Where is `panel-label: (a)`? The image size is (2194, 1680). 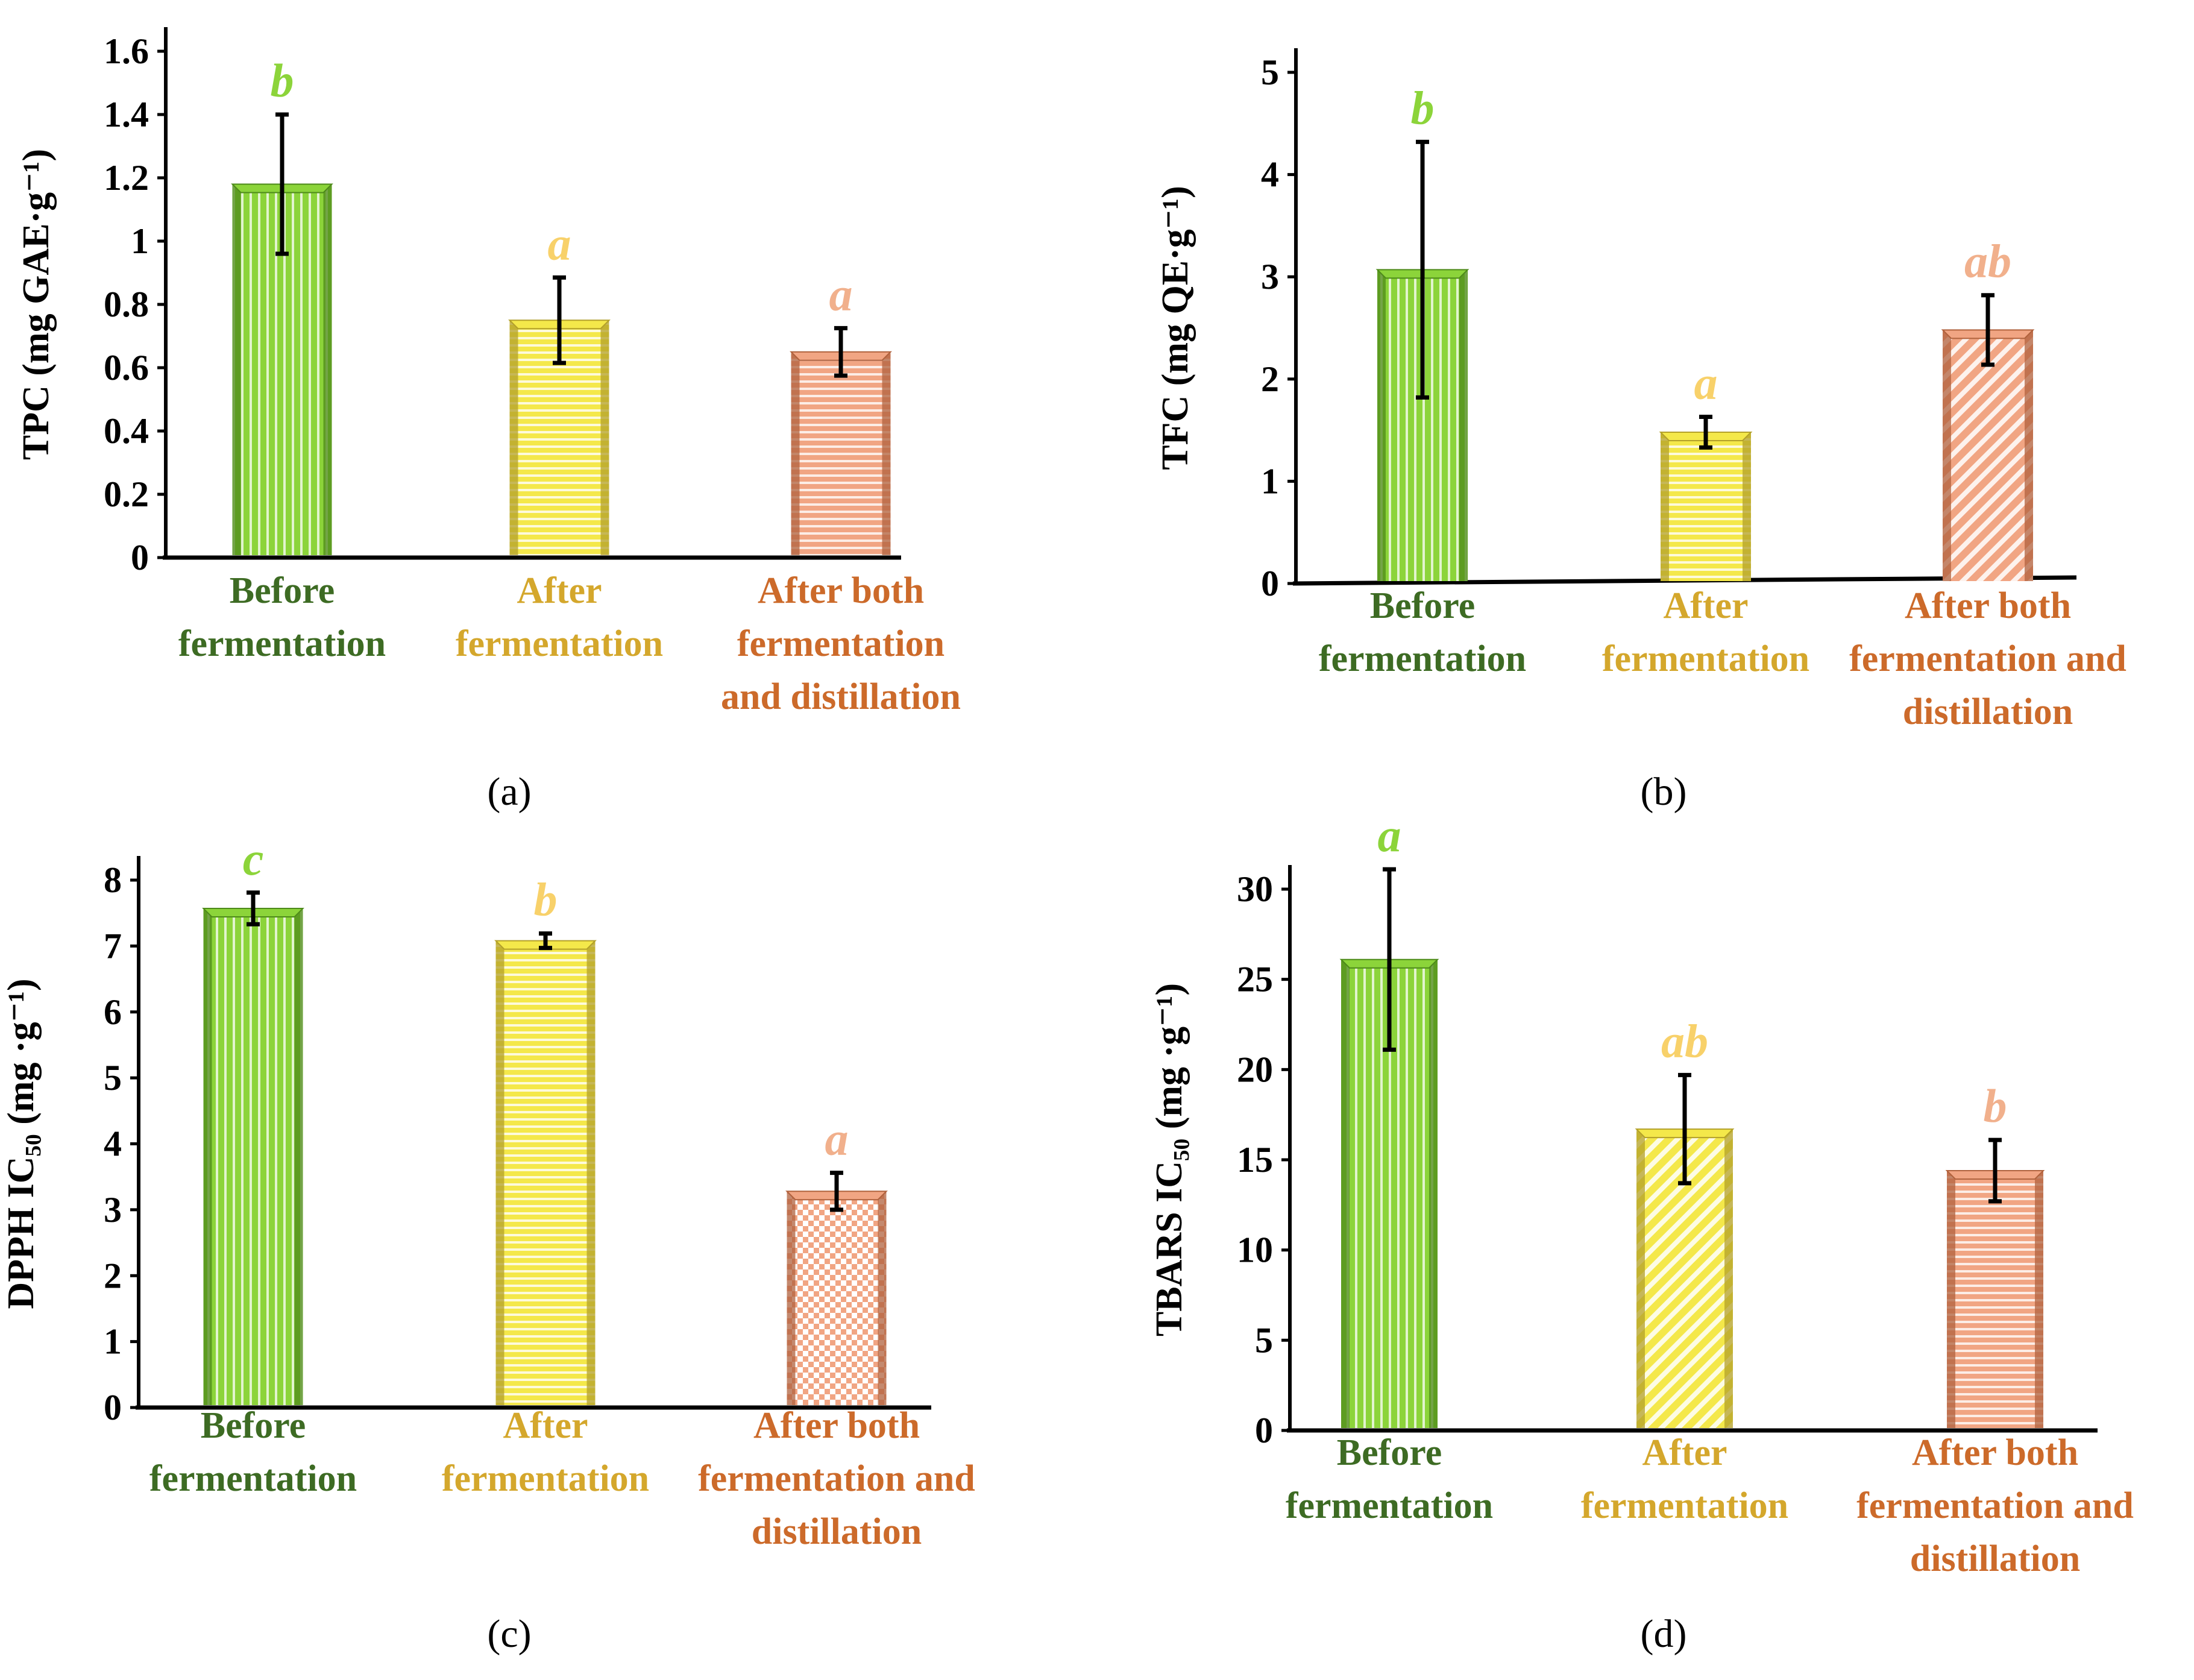
panel-label: (a) is located at coordinates (509, 792).